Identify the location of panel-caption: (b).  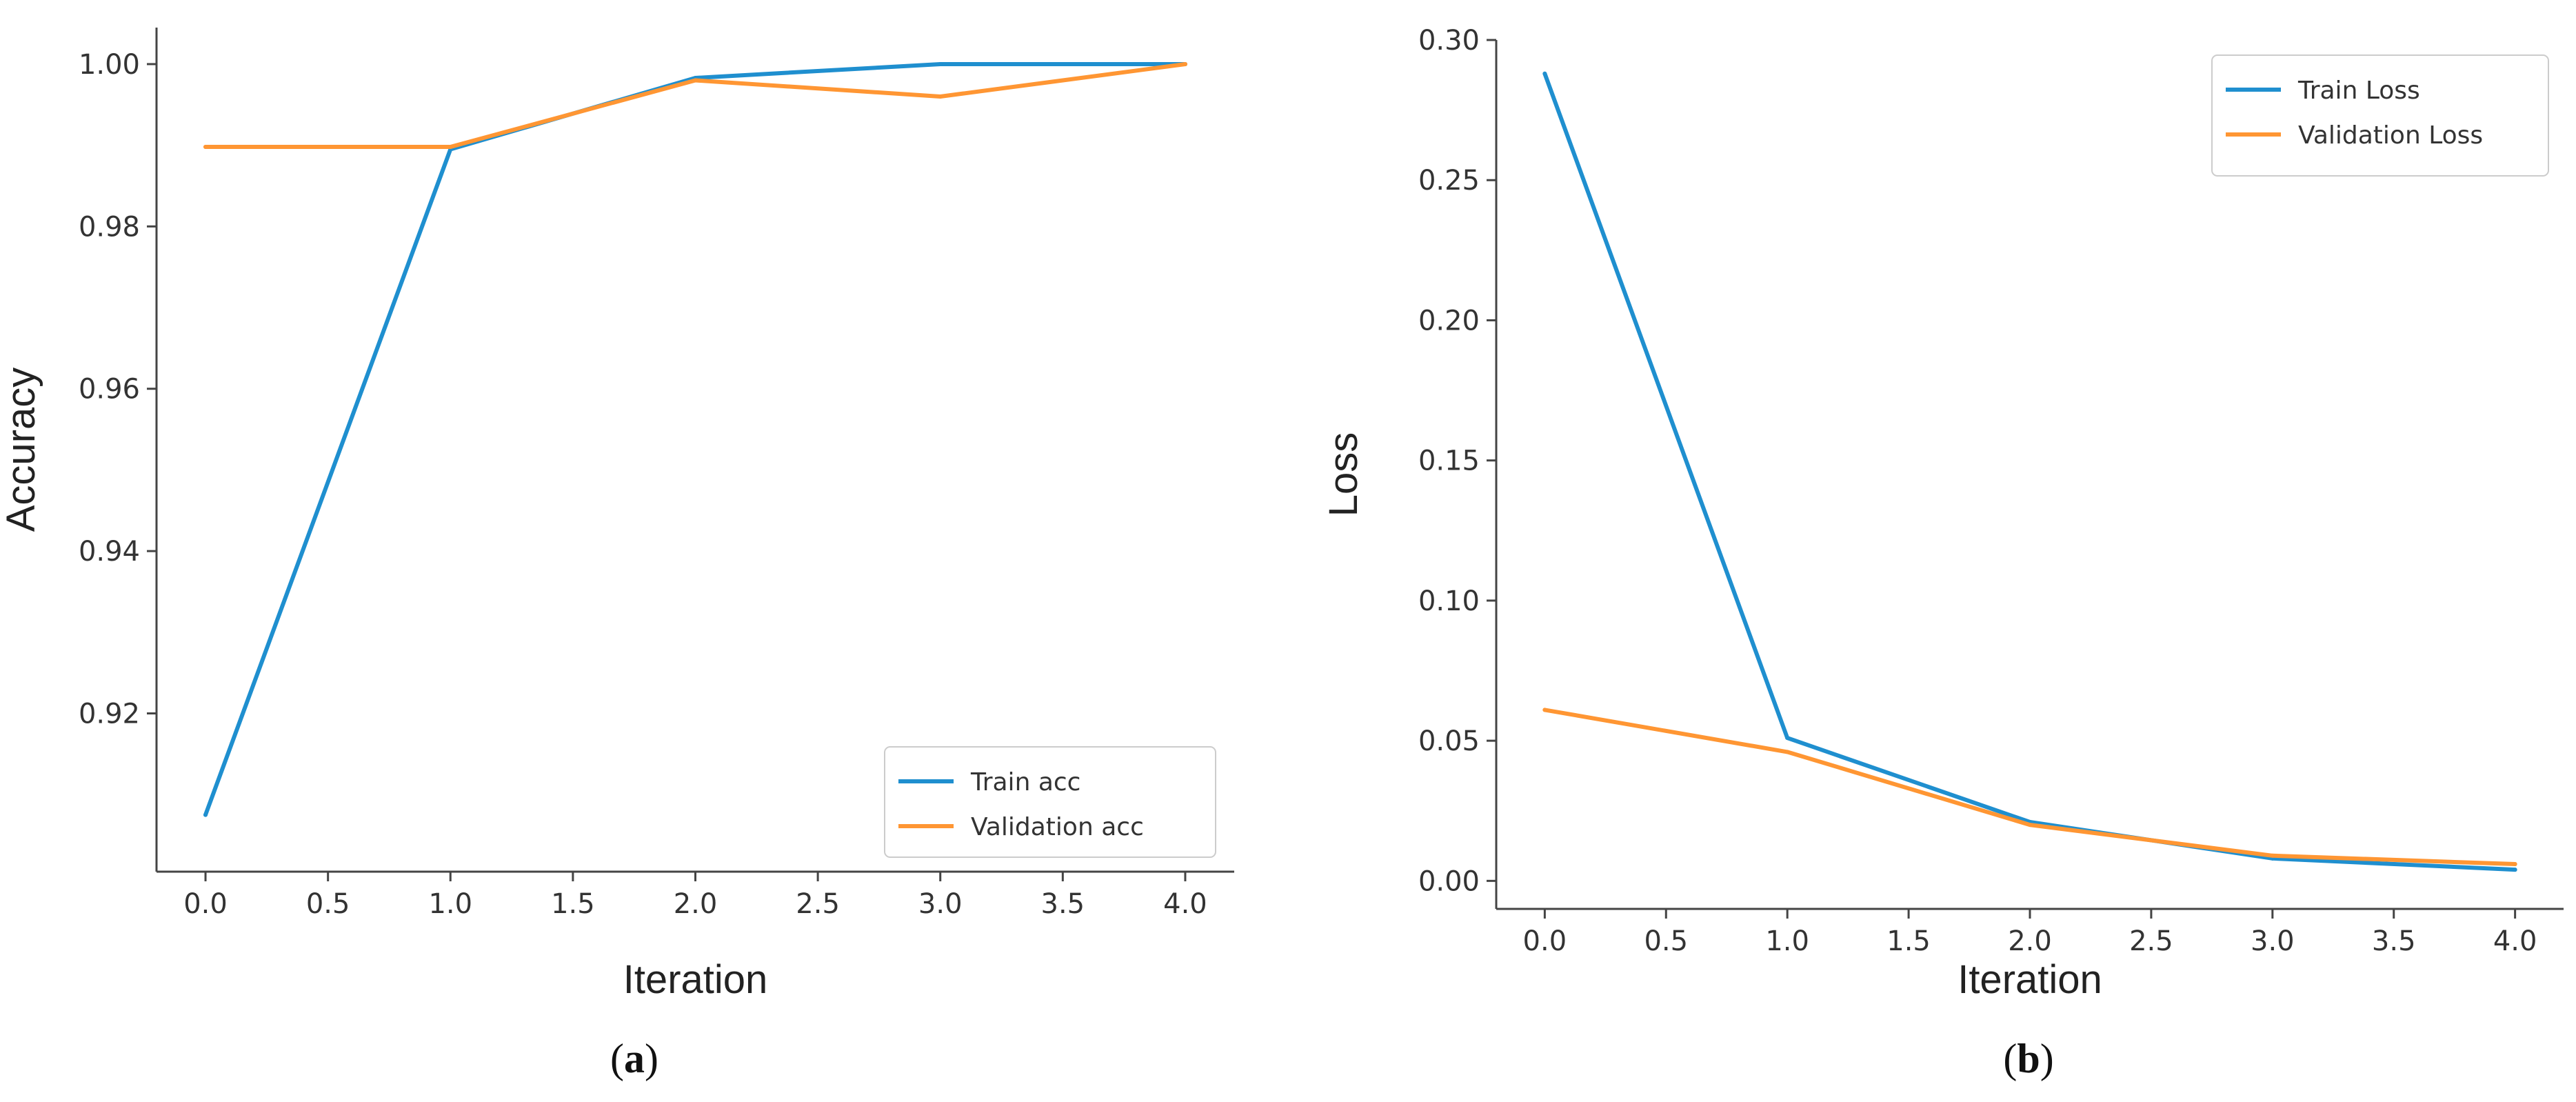
(2028, 1058).